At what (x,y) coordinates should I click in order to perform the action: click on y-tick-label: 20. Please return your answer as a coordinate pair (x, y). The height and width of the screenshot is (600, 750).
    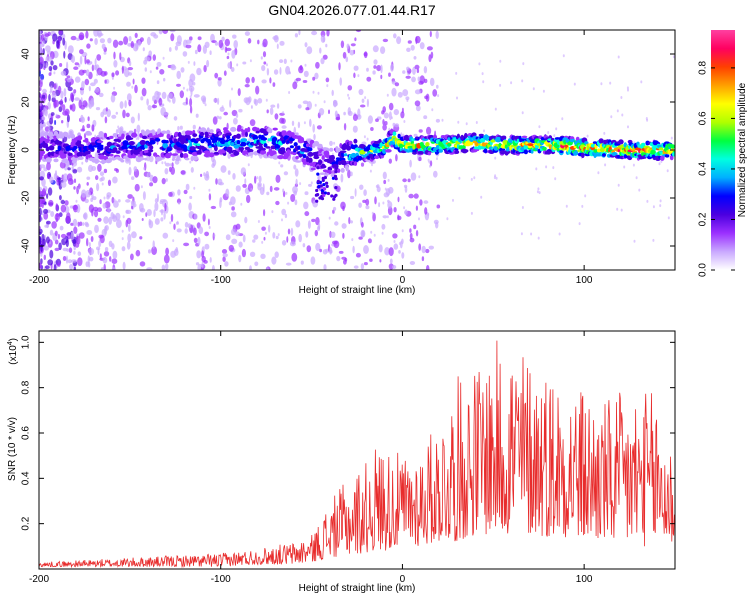
    Looking at the image, I should click on (26, 102).